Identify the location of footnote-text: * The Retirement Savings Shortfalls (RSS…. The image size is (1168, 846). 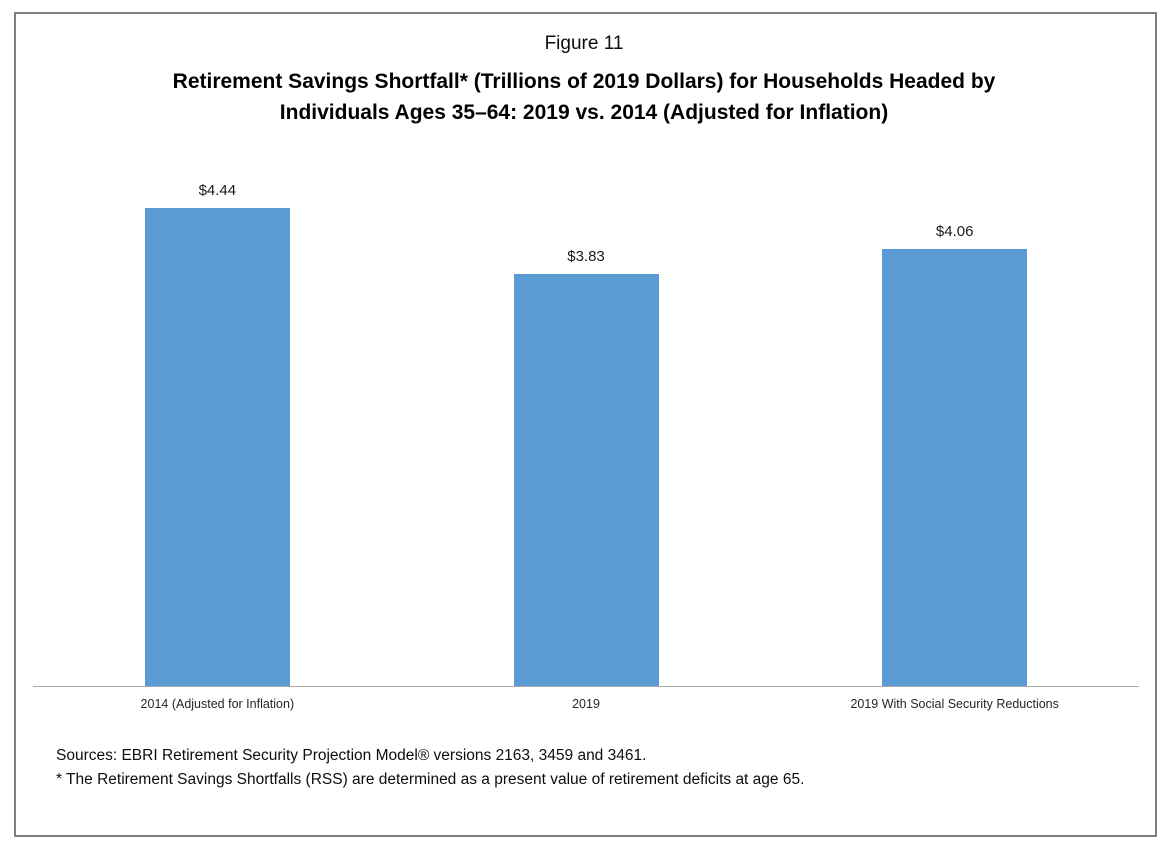
(430, 779).